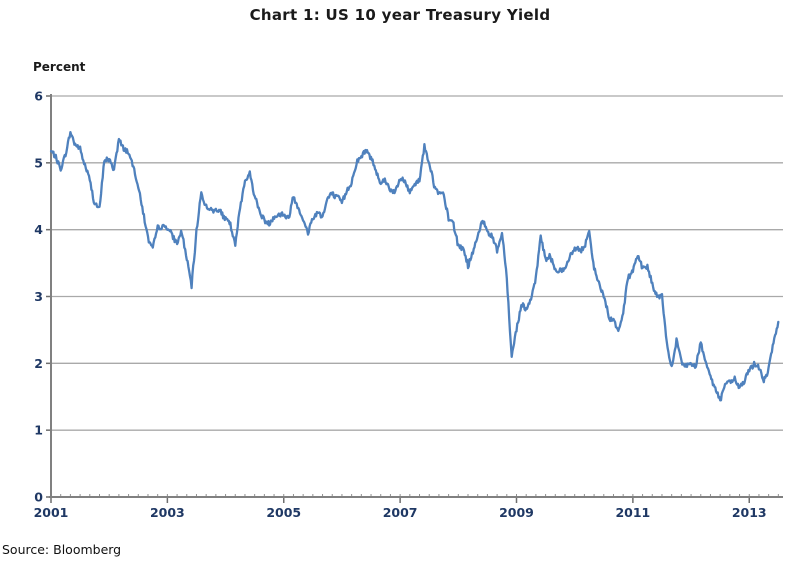 The height and width of the screenshot is (569, 800). Describe the element at coordinates (38, 363) in the screenshot. I see `y-tick-label: 2` at that location.